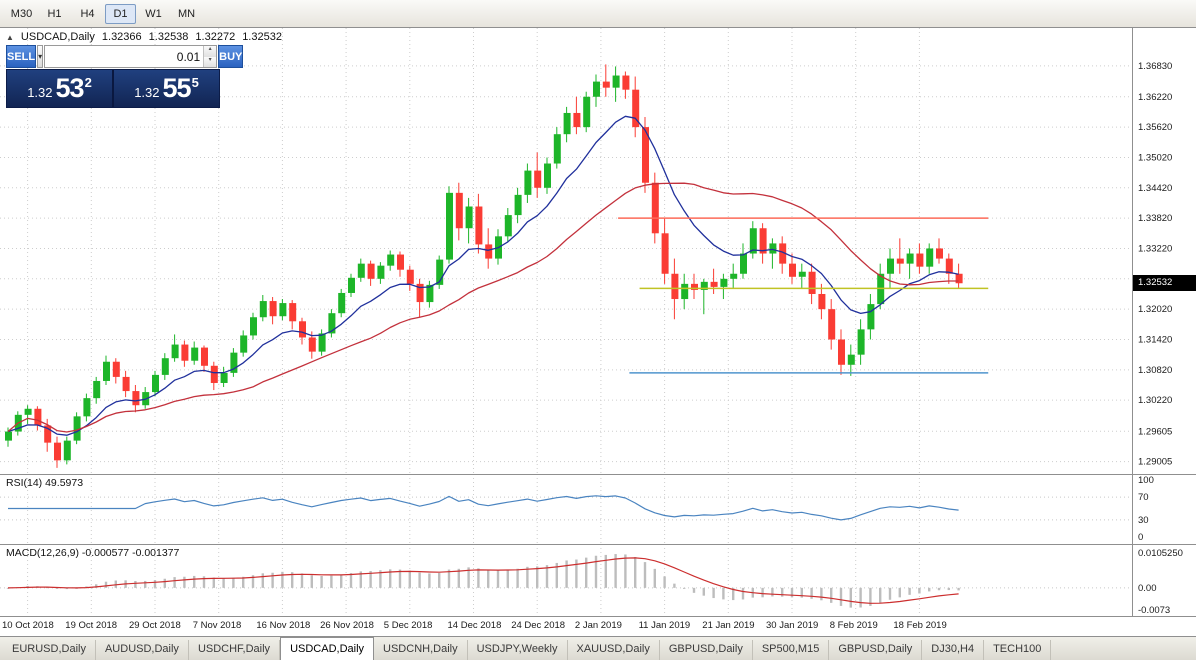 The height and width of the screenshot is (660, 1196). Describe the element at coordinates (142, 650) in the screenshot. I see `chart-tab-audusd-daily: AUDUSD,Daily` at that location.